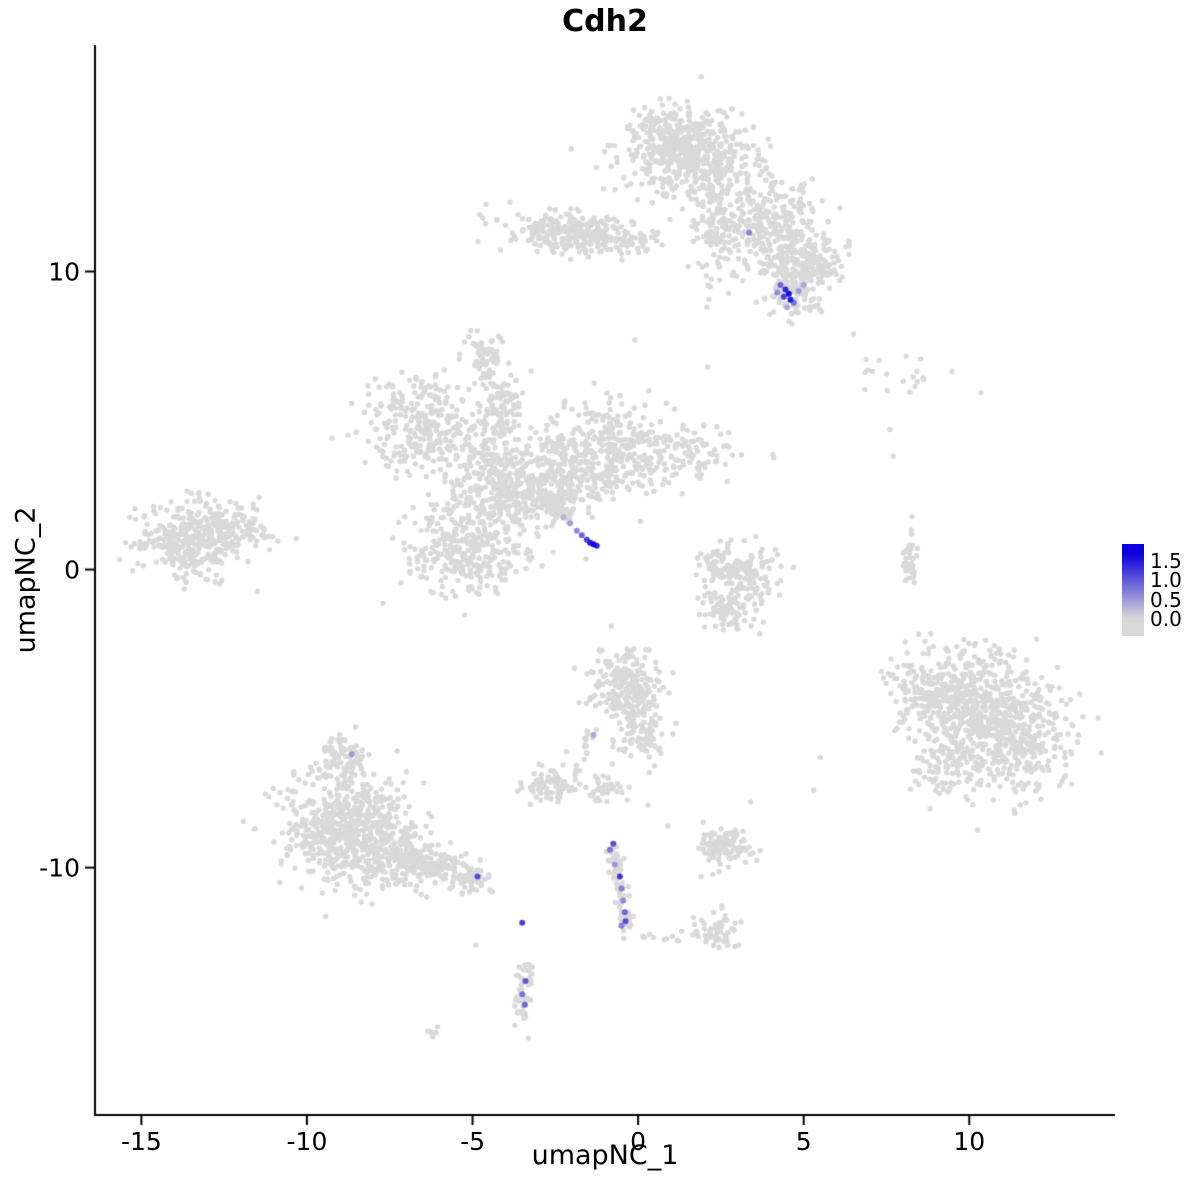 This screenshot has height=1200, width=1200. I want to click on x-axis-label: umapNC_1, so click(605, 1155).